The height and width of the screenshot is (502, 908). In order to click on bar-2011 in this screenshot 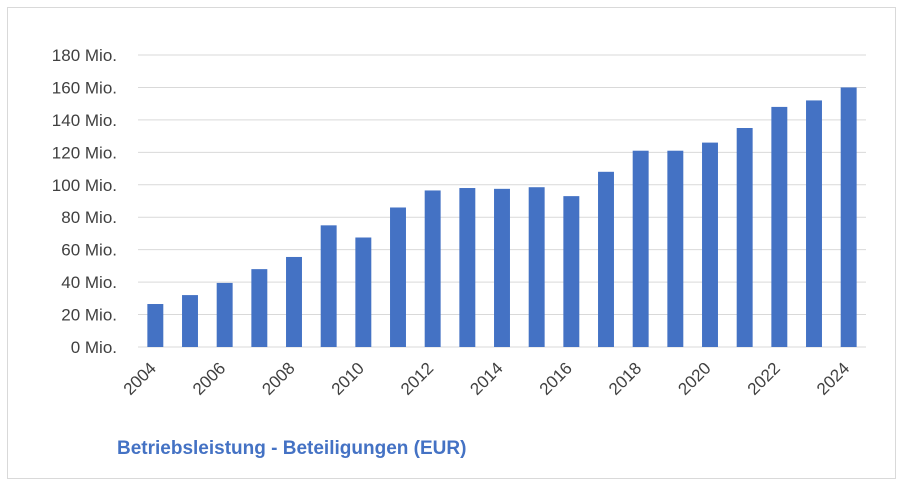, I will do `click(398, 277)`.